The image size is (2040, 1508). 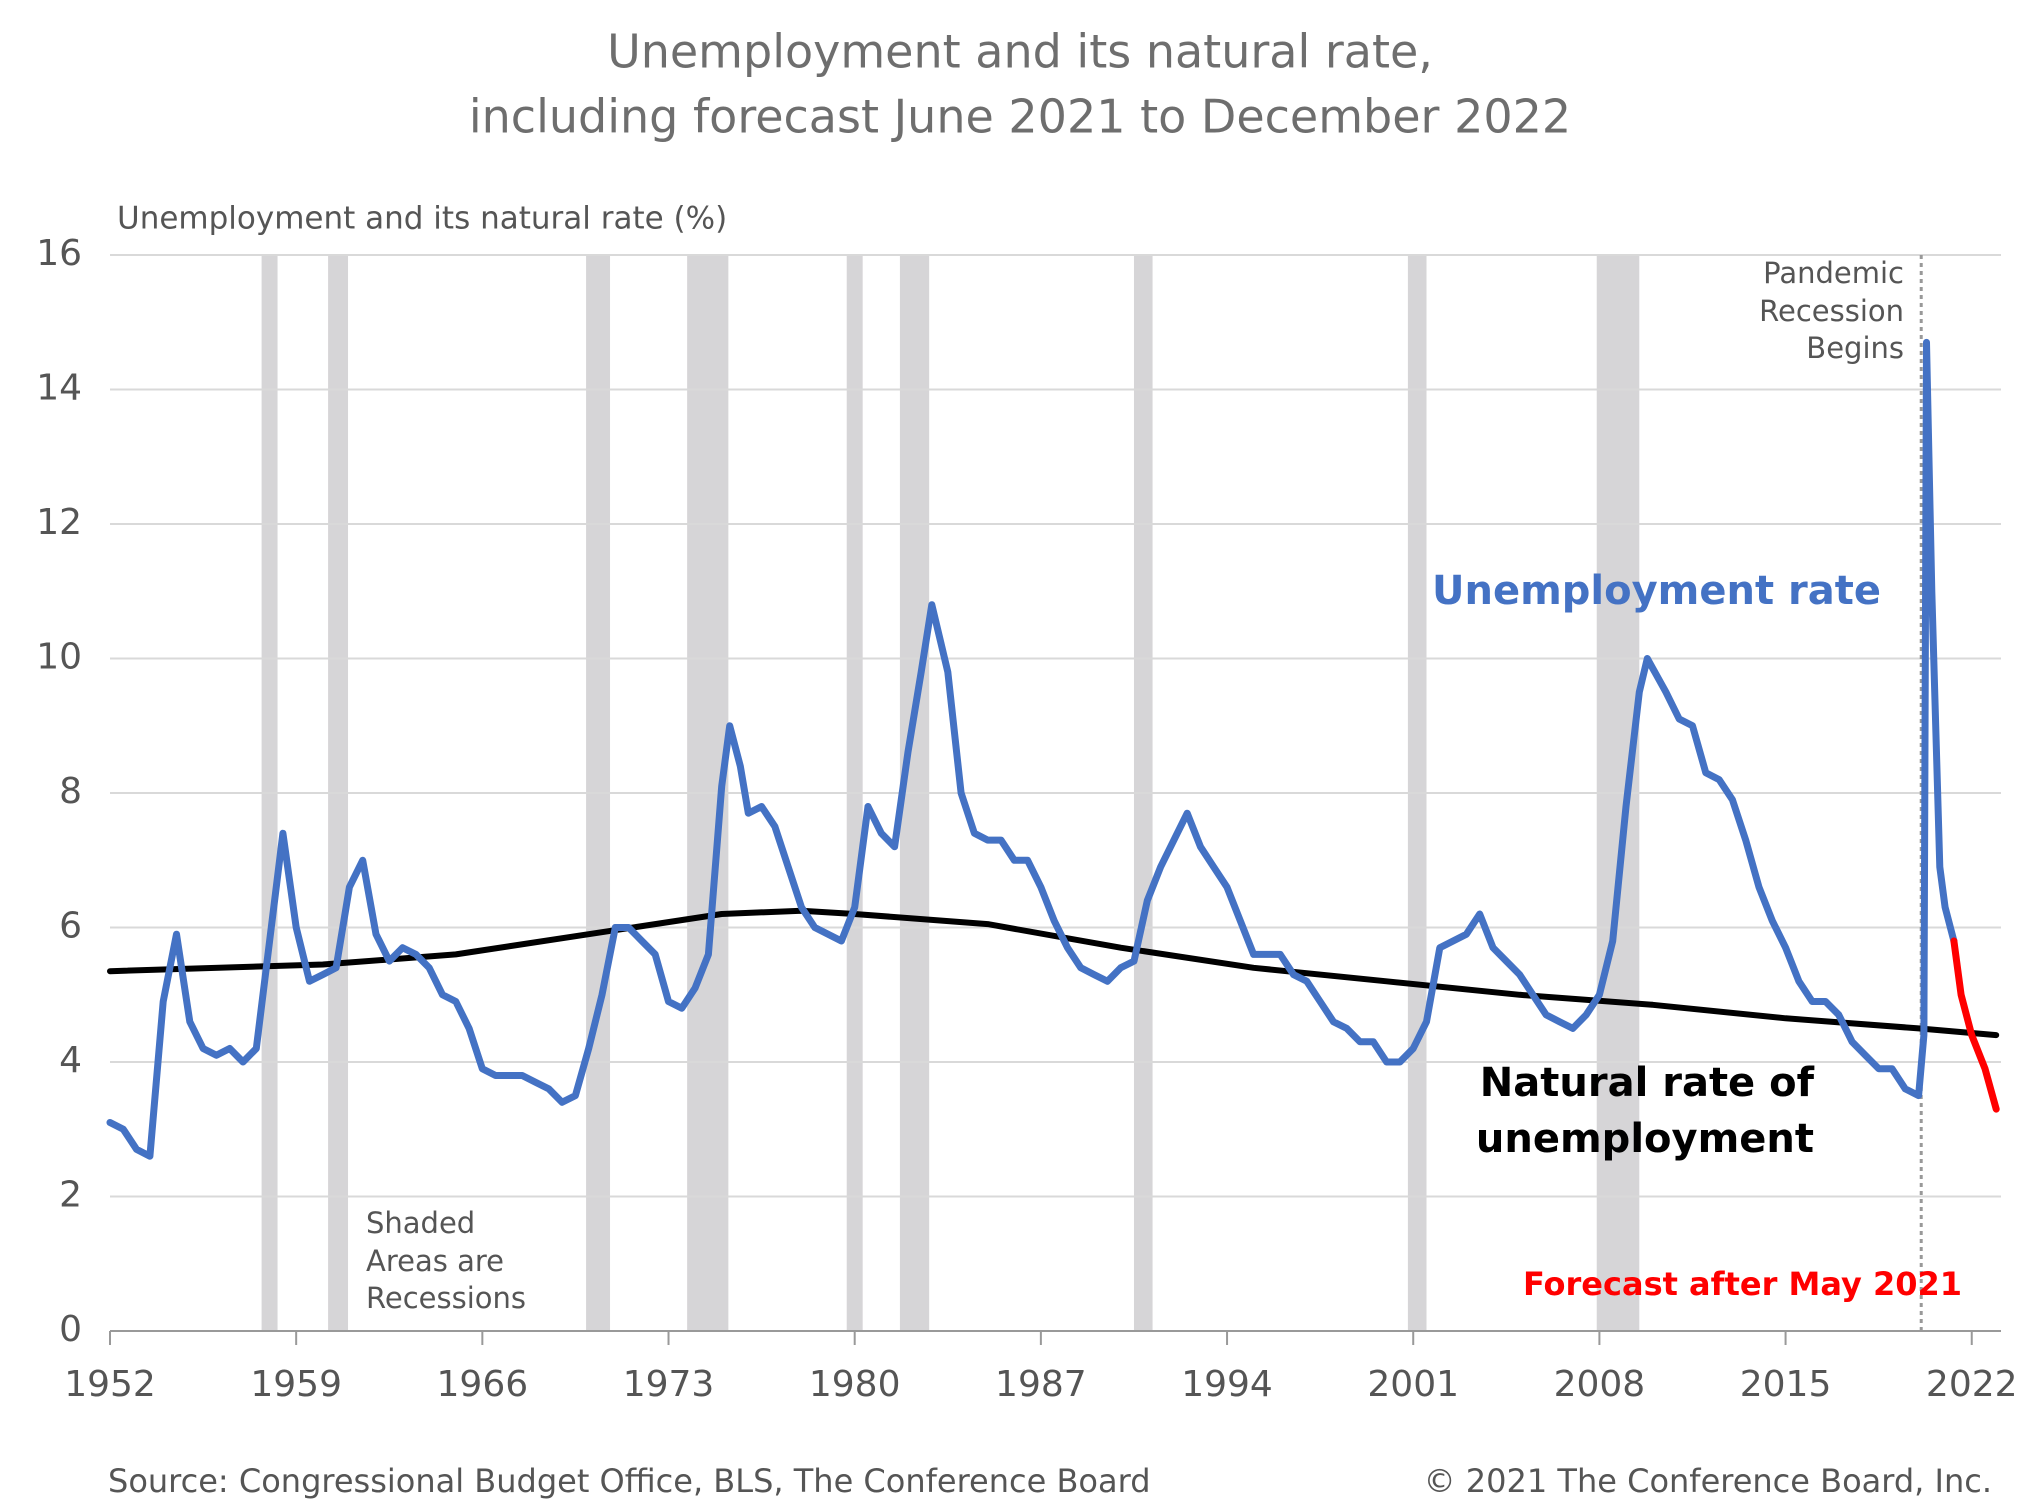 What do you see at coordinates (1708, 1481) in the screenshot?
I see `copyright: © 2021 The Conference Board, Inc.` at bounding box center [1708, 1481].